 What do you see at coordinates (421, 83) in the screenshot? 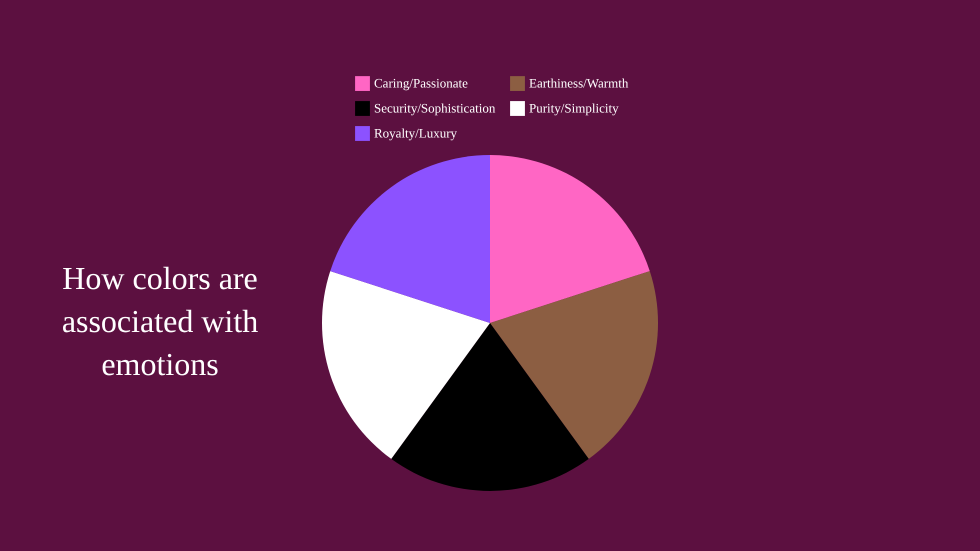
I see `legend-label: Caring/Passionate` at bounding box center [421, 83].